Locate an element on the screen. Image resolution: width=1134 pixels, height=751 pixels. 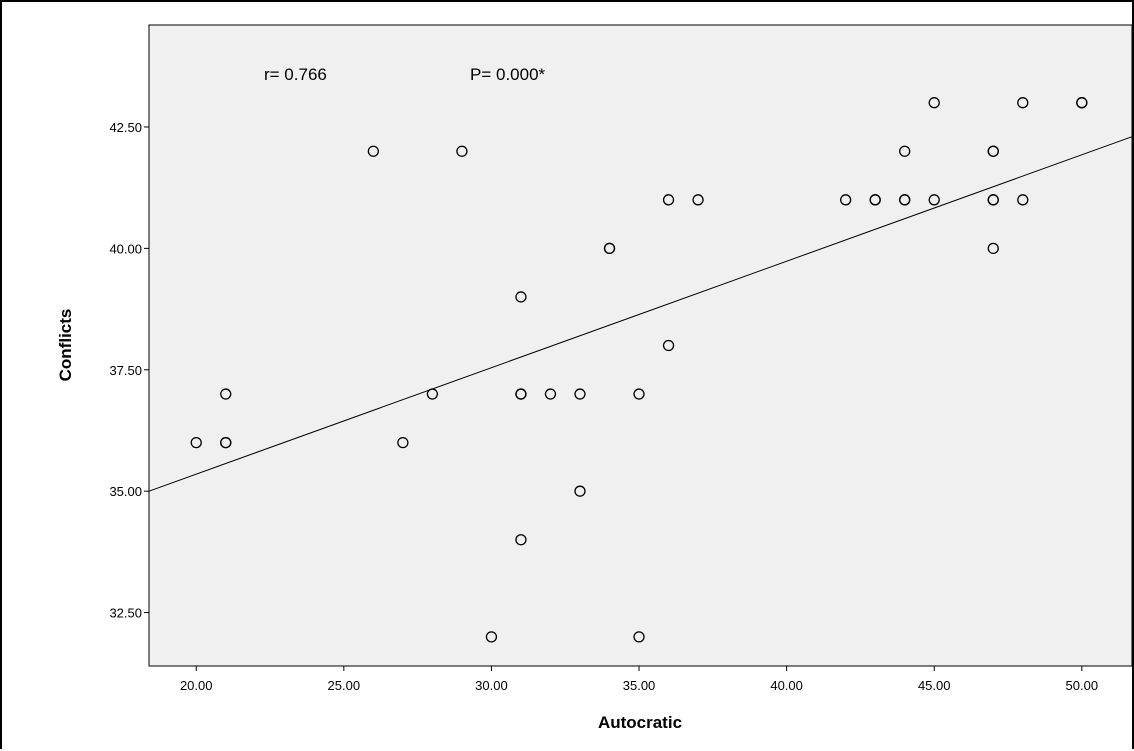
x-tick-label: 30.00 is located at coordinates (491, 685).